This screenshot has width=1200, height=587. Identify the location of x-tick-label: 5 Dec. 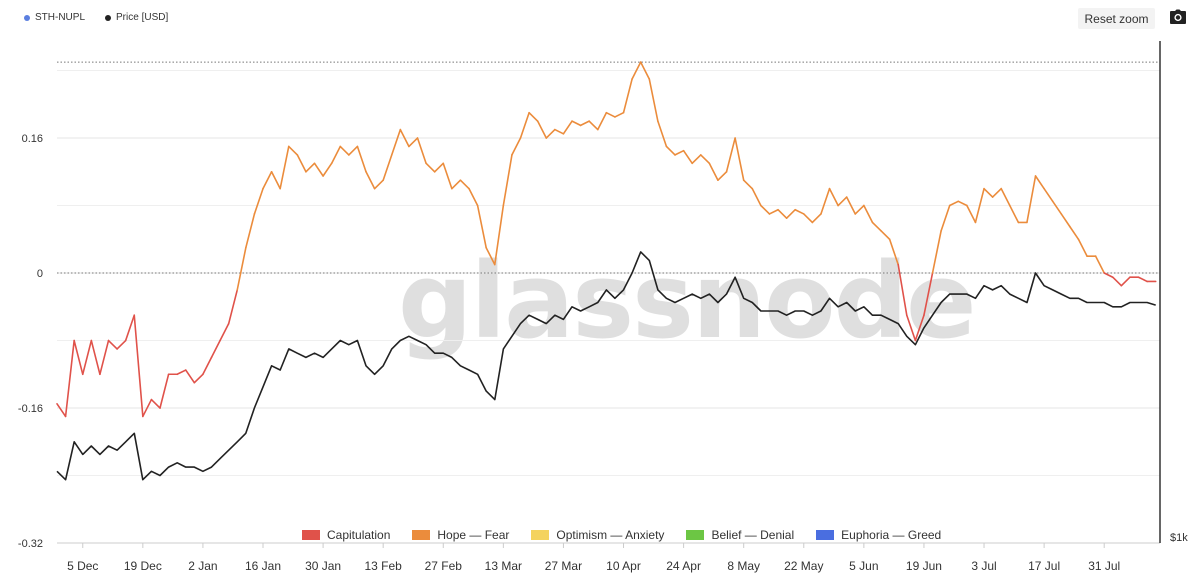
(82, 566).